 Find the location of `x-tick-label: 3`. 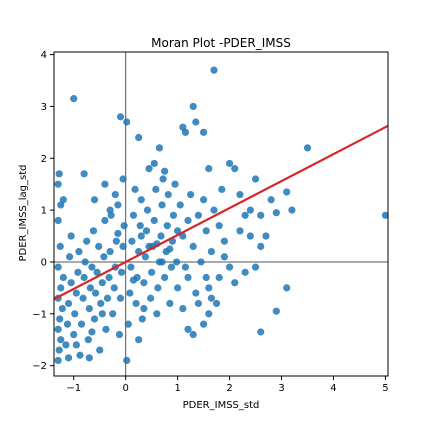

x-tick-label: 3 is located at coordinates (281, 388).